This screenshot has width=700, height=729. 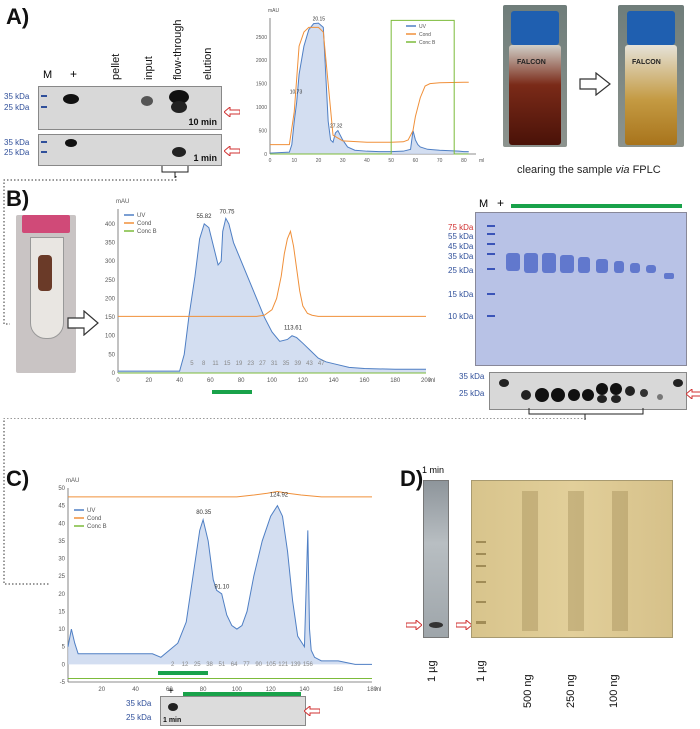 I want to click on fraction-label: 156, so click(x=308, y=665).